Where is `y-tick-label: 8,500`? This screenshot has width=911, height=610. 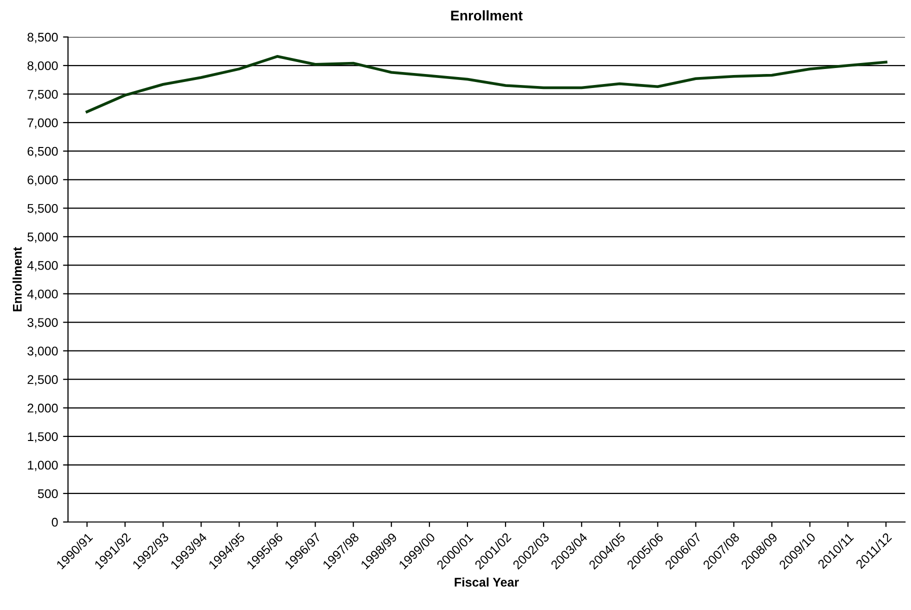 y-tick-label: 8,500 is located at coordinates (43, 38).